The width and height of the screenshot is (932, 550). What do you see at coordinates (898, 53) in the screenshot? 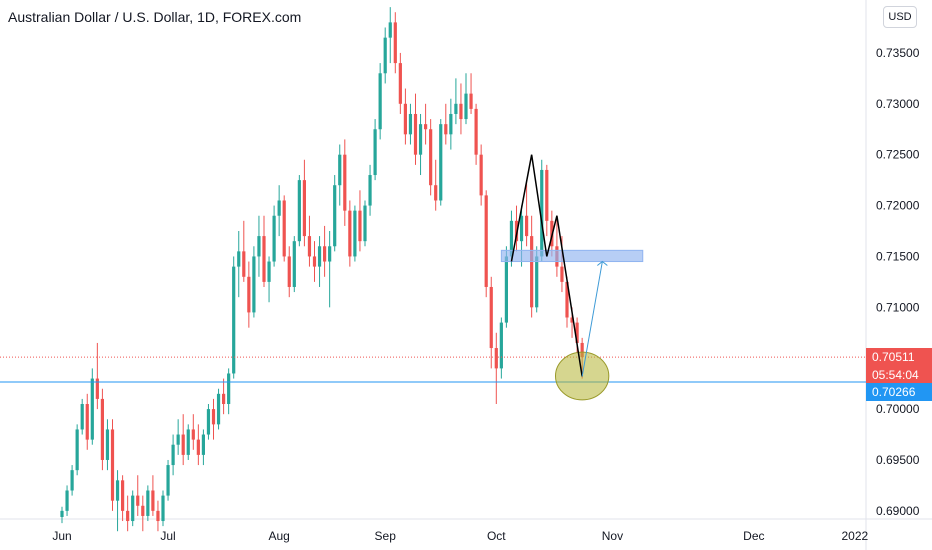
I see `price-tick-label: 0.73500` at bounding box center [898, 53].